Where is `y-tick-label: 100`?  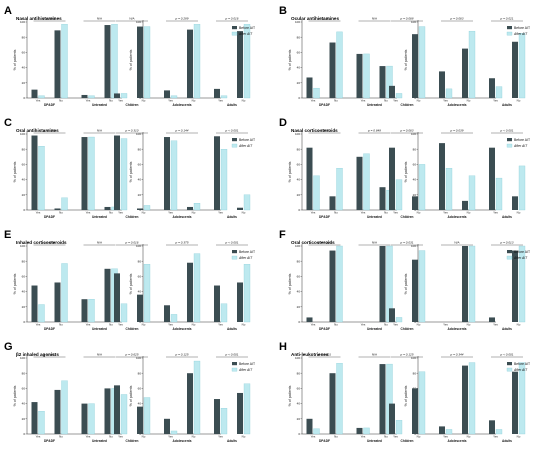
y-tick-label: 100 is located at coordinates (297, 134).